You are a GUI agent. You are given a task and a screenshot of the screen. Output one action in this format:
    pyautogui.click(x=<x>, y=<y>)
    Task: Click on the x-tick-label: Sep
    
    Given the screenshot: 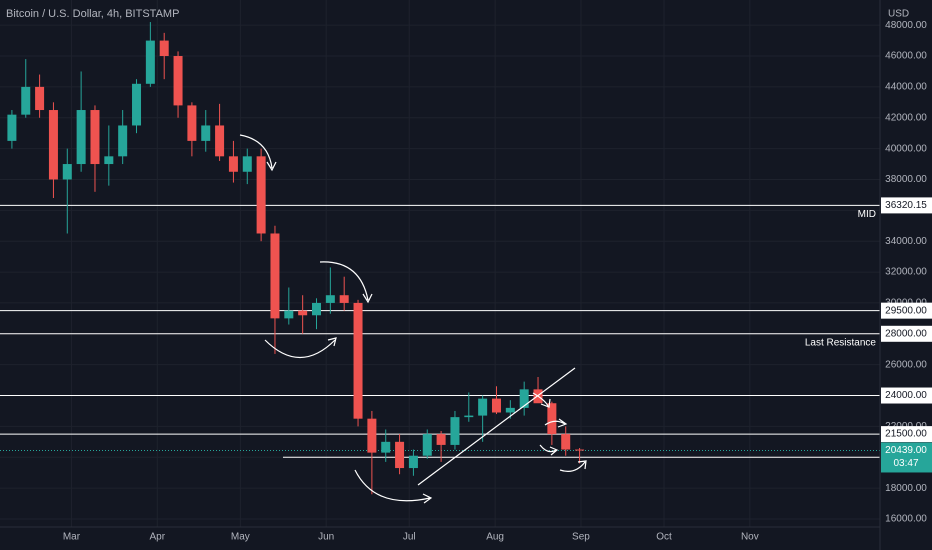 What is the action you would take?
    pyautogui.click(x=581, y=537)
    